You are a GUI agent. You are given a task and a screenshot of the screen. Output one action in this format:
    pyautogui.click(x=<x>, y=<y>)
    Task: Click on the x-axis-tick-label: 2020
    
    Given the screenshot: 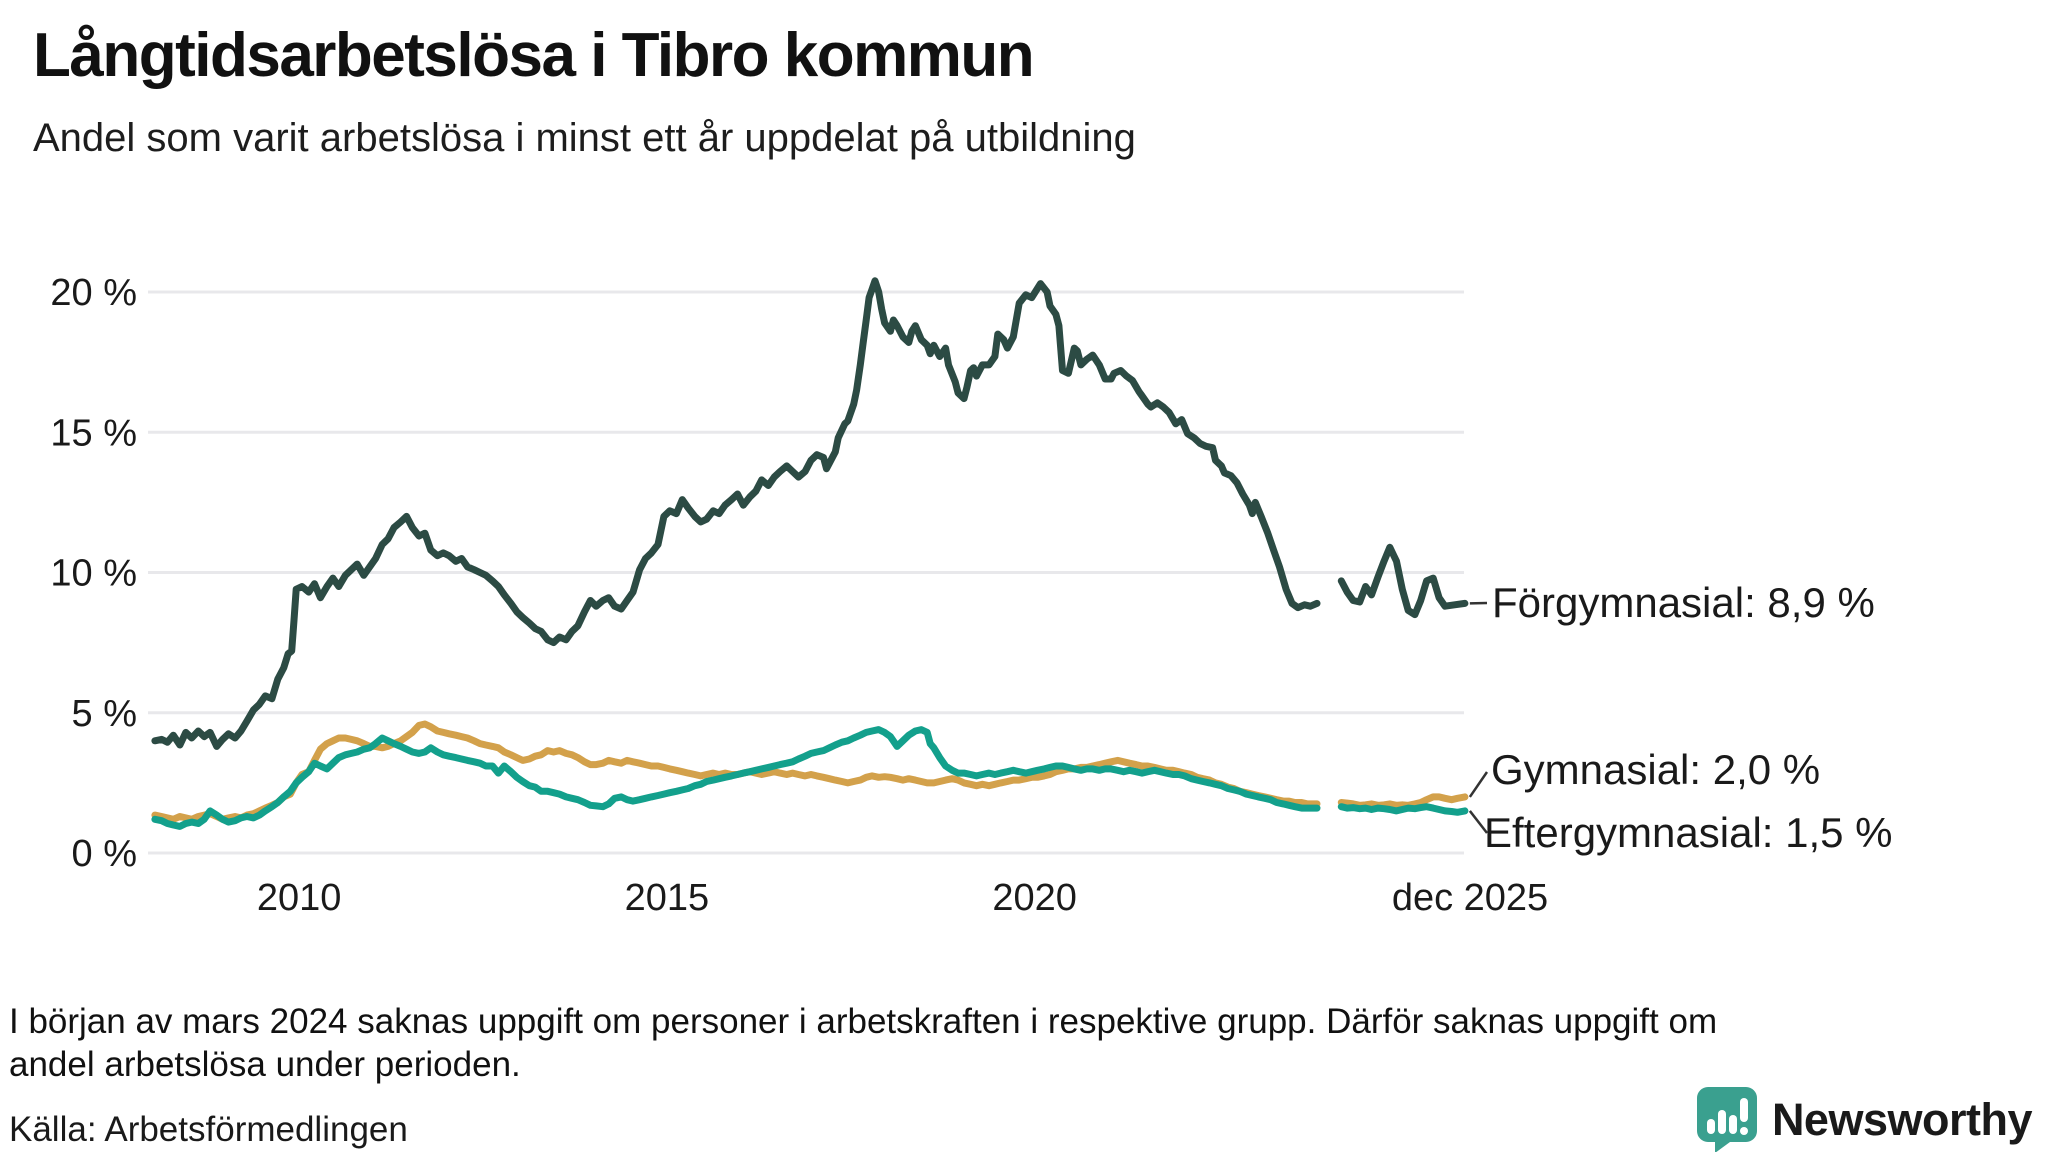 What is the action you would take?
    pyautogui.click(x=1034, y=898)
    